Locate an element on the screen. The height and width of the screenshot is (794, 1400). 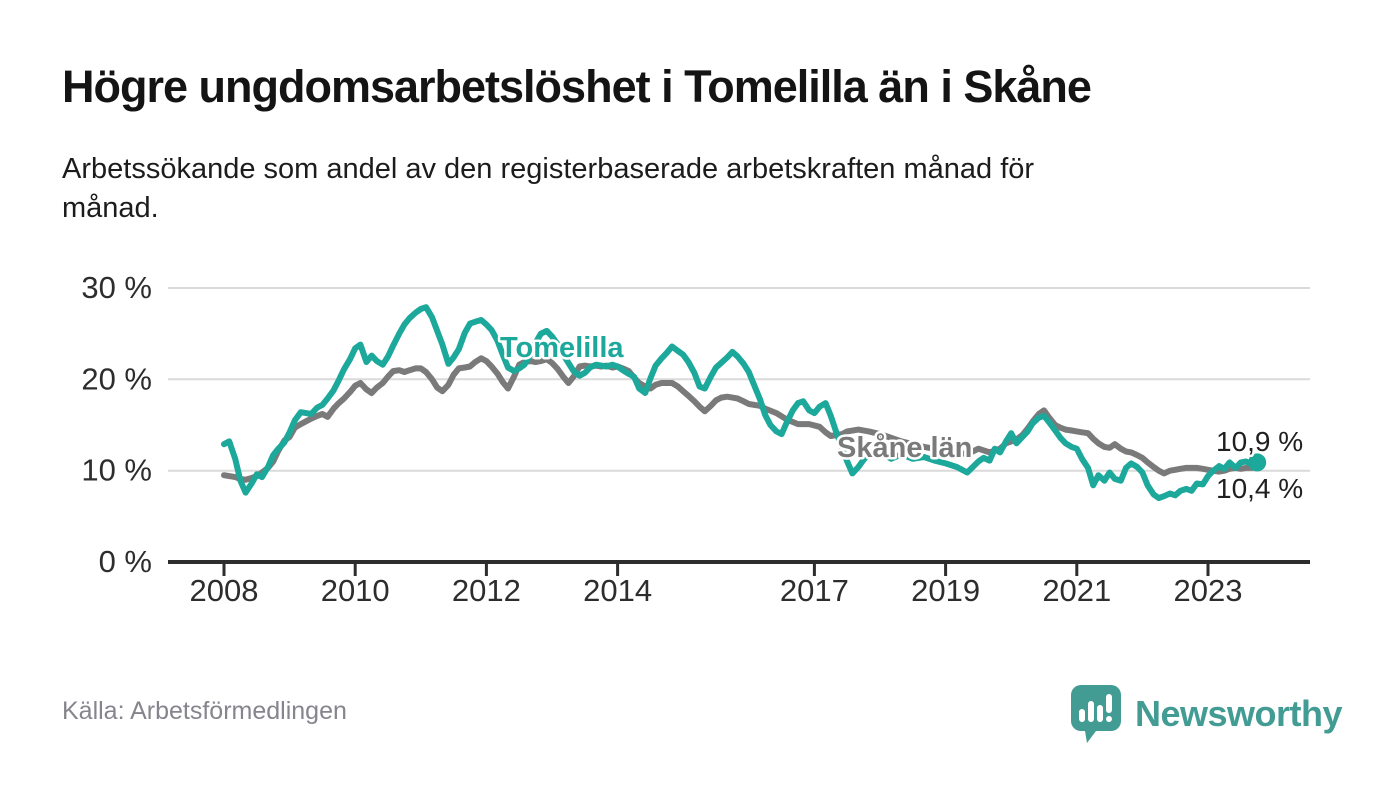
skane-series-label: Skåne län is located at coordinates (904, 448).